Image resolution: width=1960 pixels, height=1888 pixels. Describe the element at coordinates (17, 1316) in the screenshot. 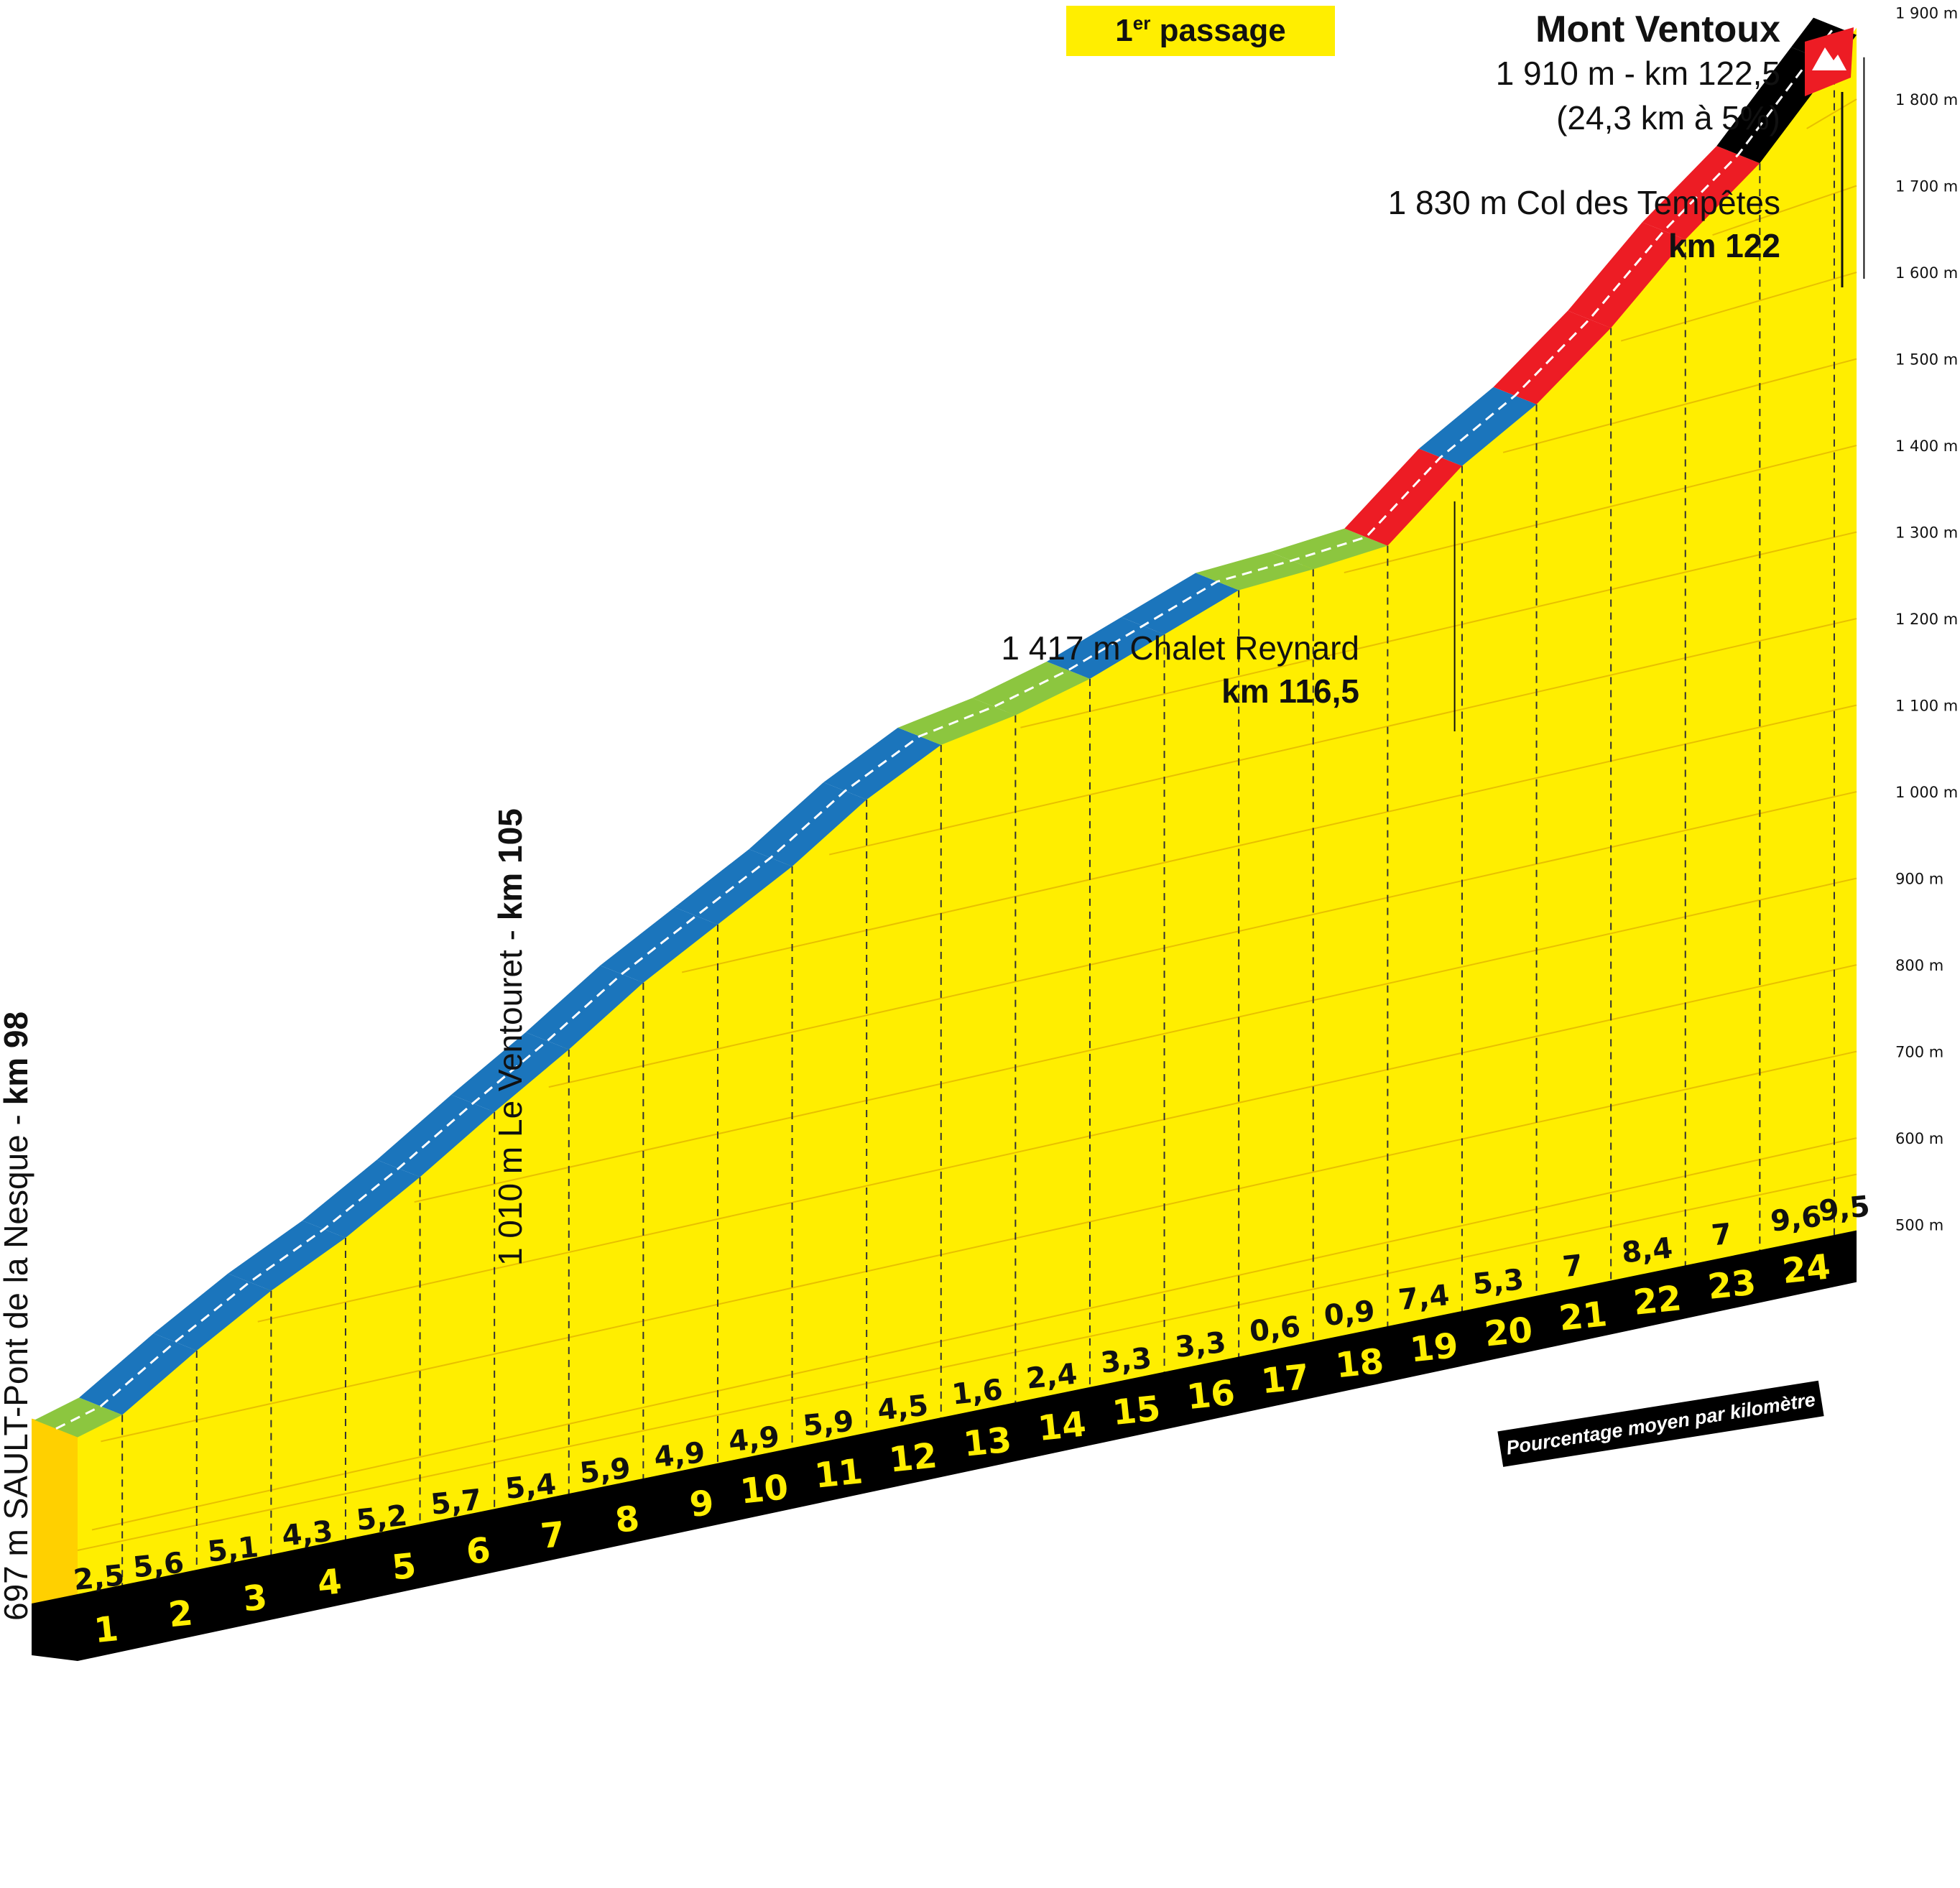

I see `start-label: 697 m SAULT-Pont de la Nesque - km 98` at that location.